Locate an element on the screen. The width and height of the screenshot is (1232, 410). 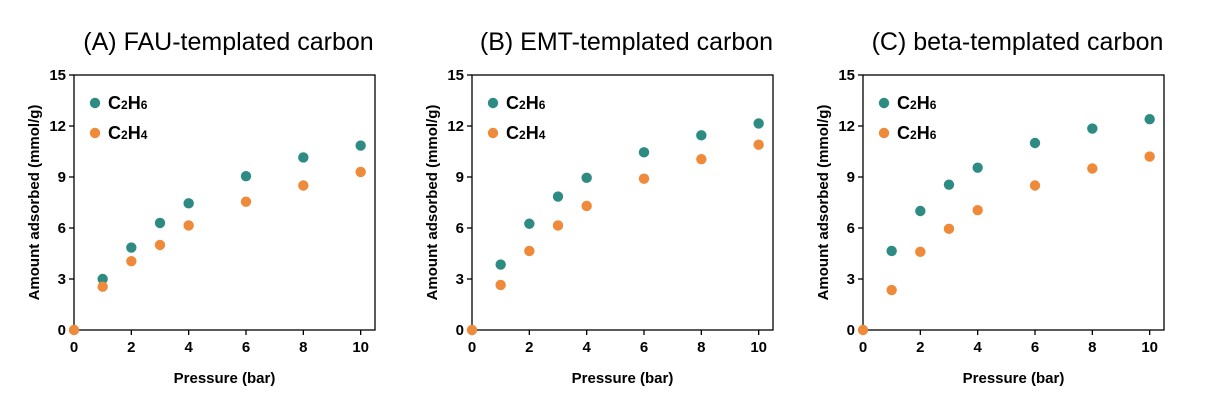
chart-title: (A) FAU-templated carbon is located at coordinates (228, 42).